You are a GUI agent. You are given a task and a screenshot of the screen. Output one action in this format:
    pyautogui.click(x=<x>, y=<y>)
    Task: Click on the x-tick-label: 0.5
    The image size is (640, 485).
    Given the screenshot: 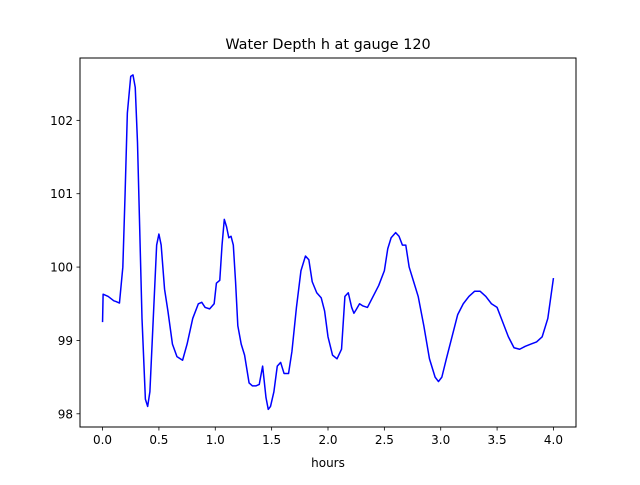 What is the action you would take?
    pyautogui.click(x=158, y=440)
    